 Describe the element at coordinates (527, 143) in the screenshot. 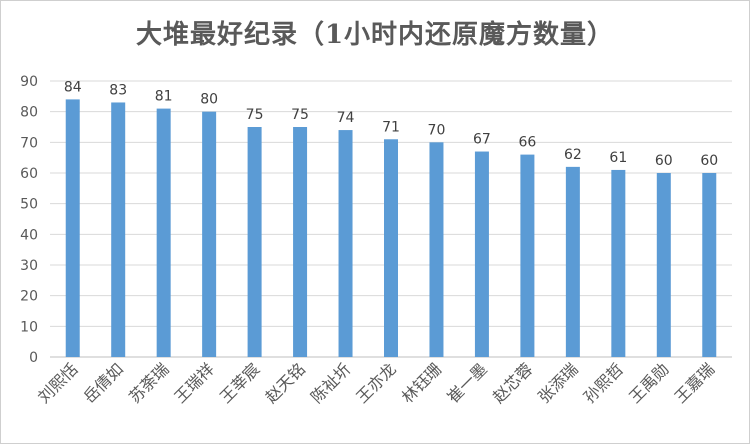

I see `data-label: 66` at that location.